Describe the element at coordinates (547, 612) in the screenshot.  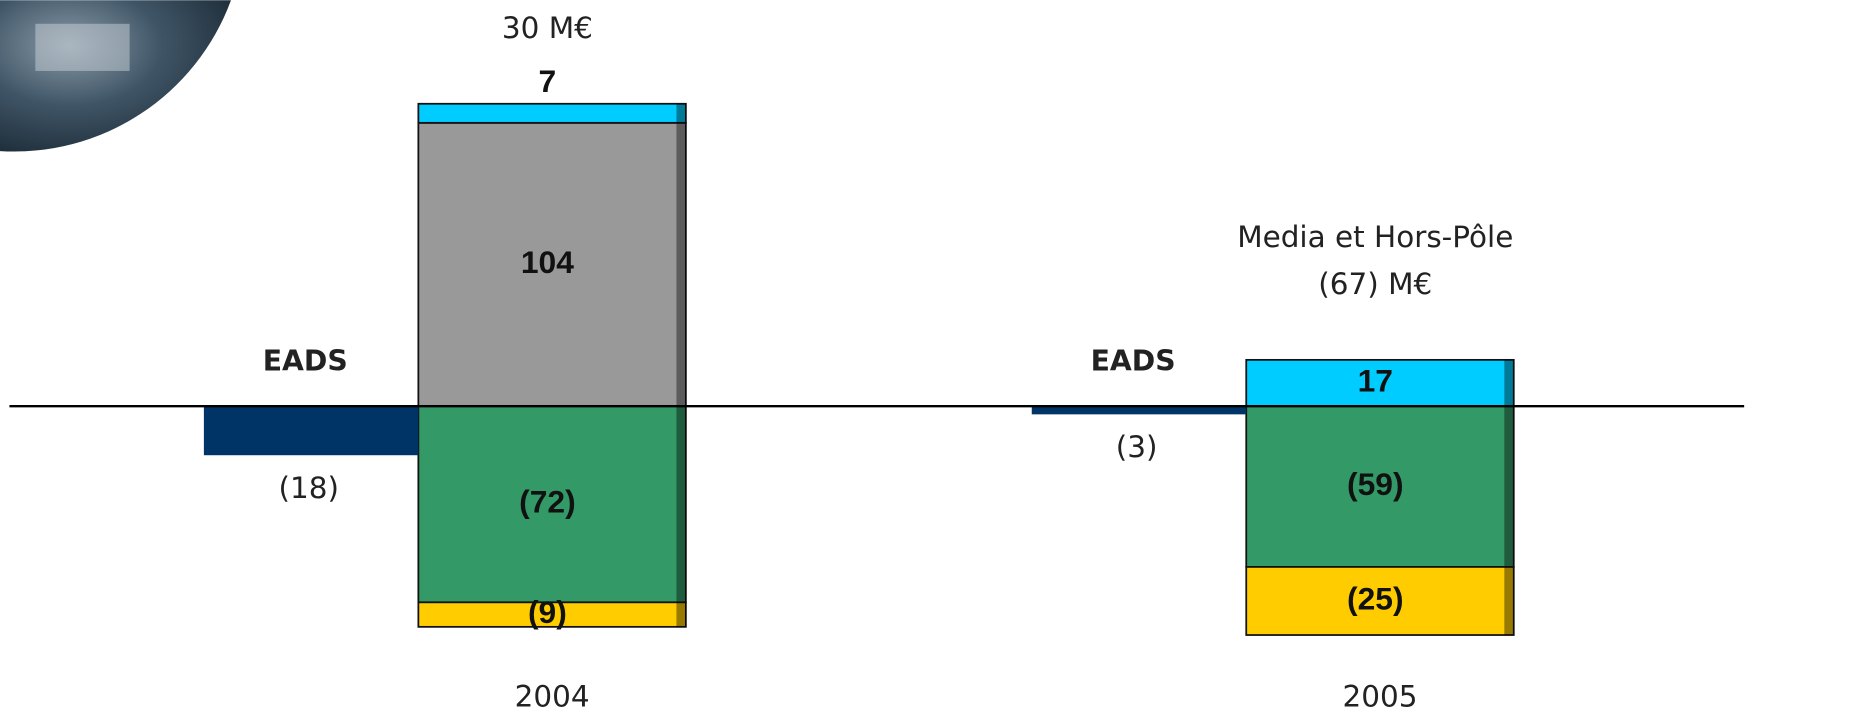
I see `segment-label: (9)` at that location.